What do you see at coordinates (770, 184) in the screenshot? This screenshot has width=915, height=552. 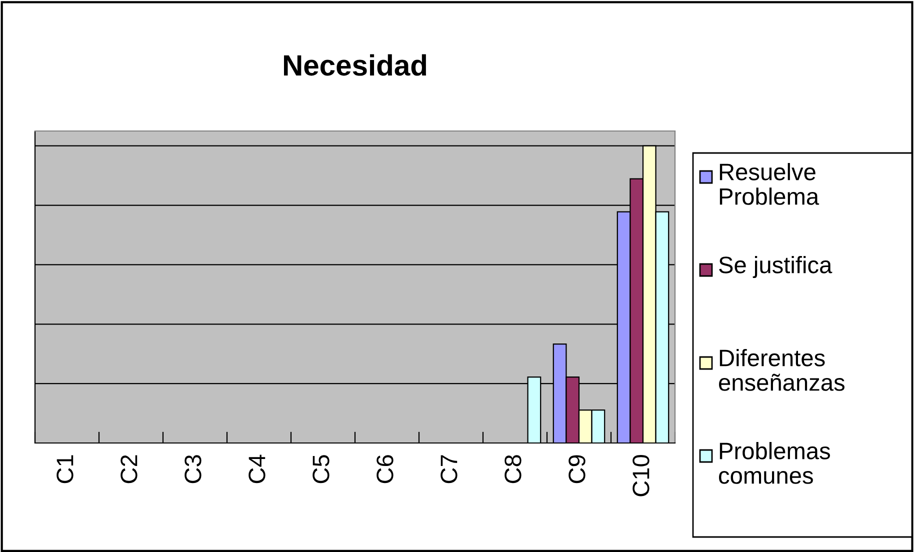 I see `legend-label: Resuelve Problema` at bounding box center [770, 184].